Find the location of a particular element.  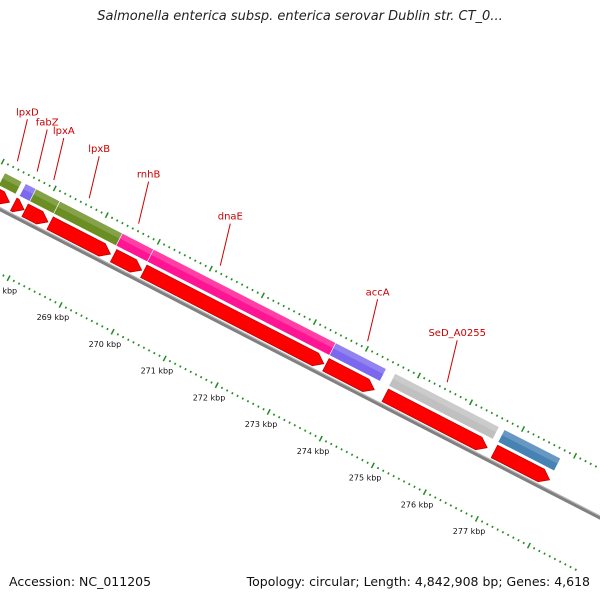

kbp-label: 268 kbp is located at coordinates (8, 290).